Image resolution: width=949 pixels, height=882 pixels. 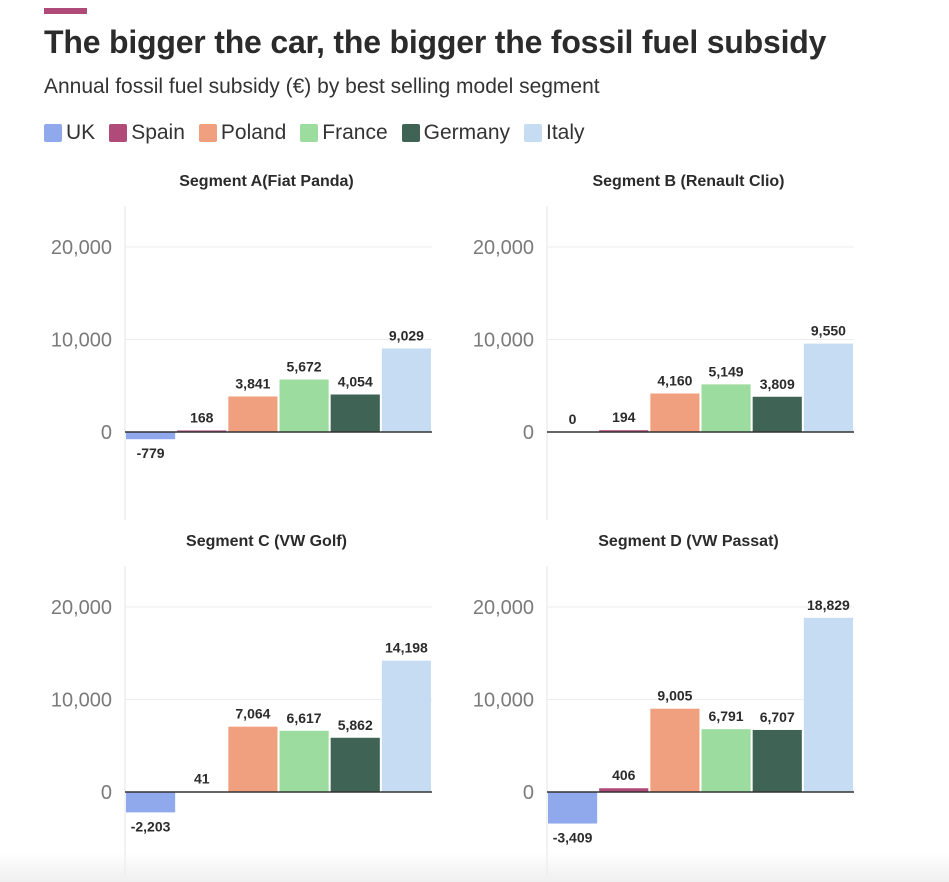 I want to click on legend-label-spain: Spain, so click(x=158, y=132).